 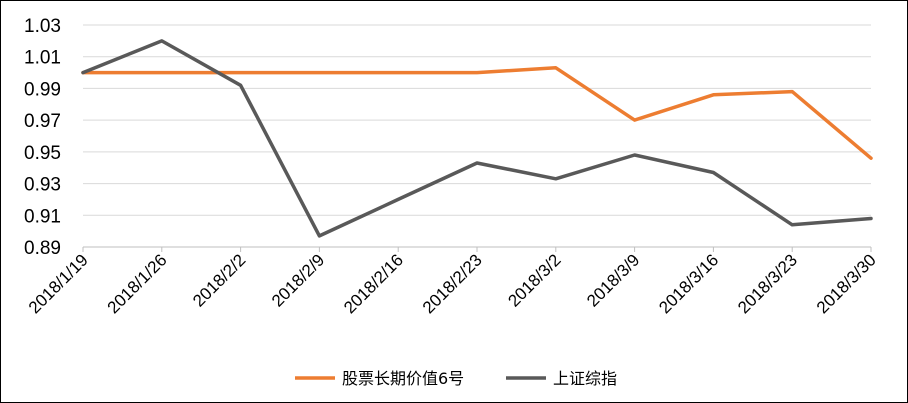 What do you see at coordinates (534, 280) in the screenshot?
I see `x-tick-label: 2018/3/2` at bounding box center [534, 280].